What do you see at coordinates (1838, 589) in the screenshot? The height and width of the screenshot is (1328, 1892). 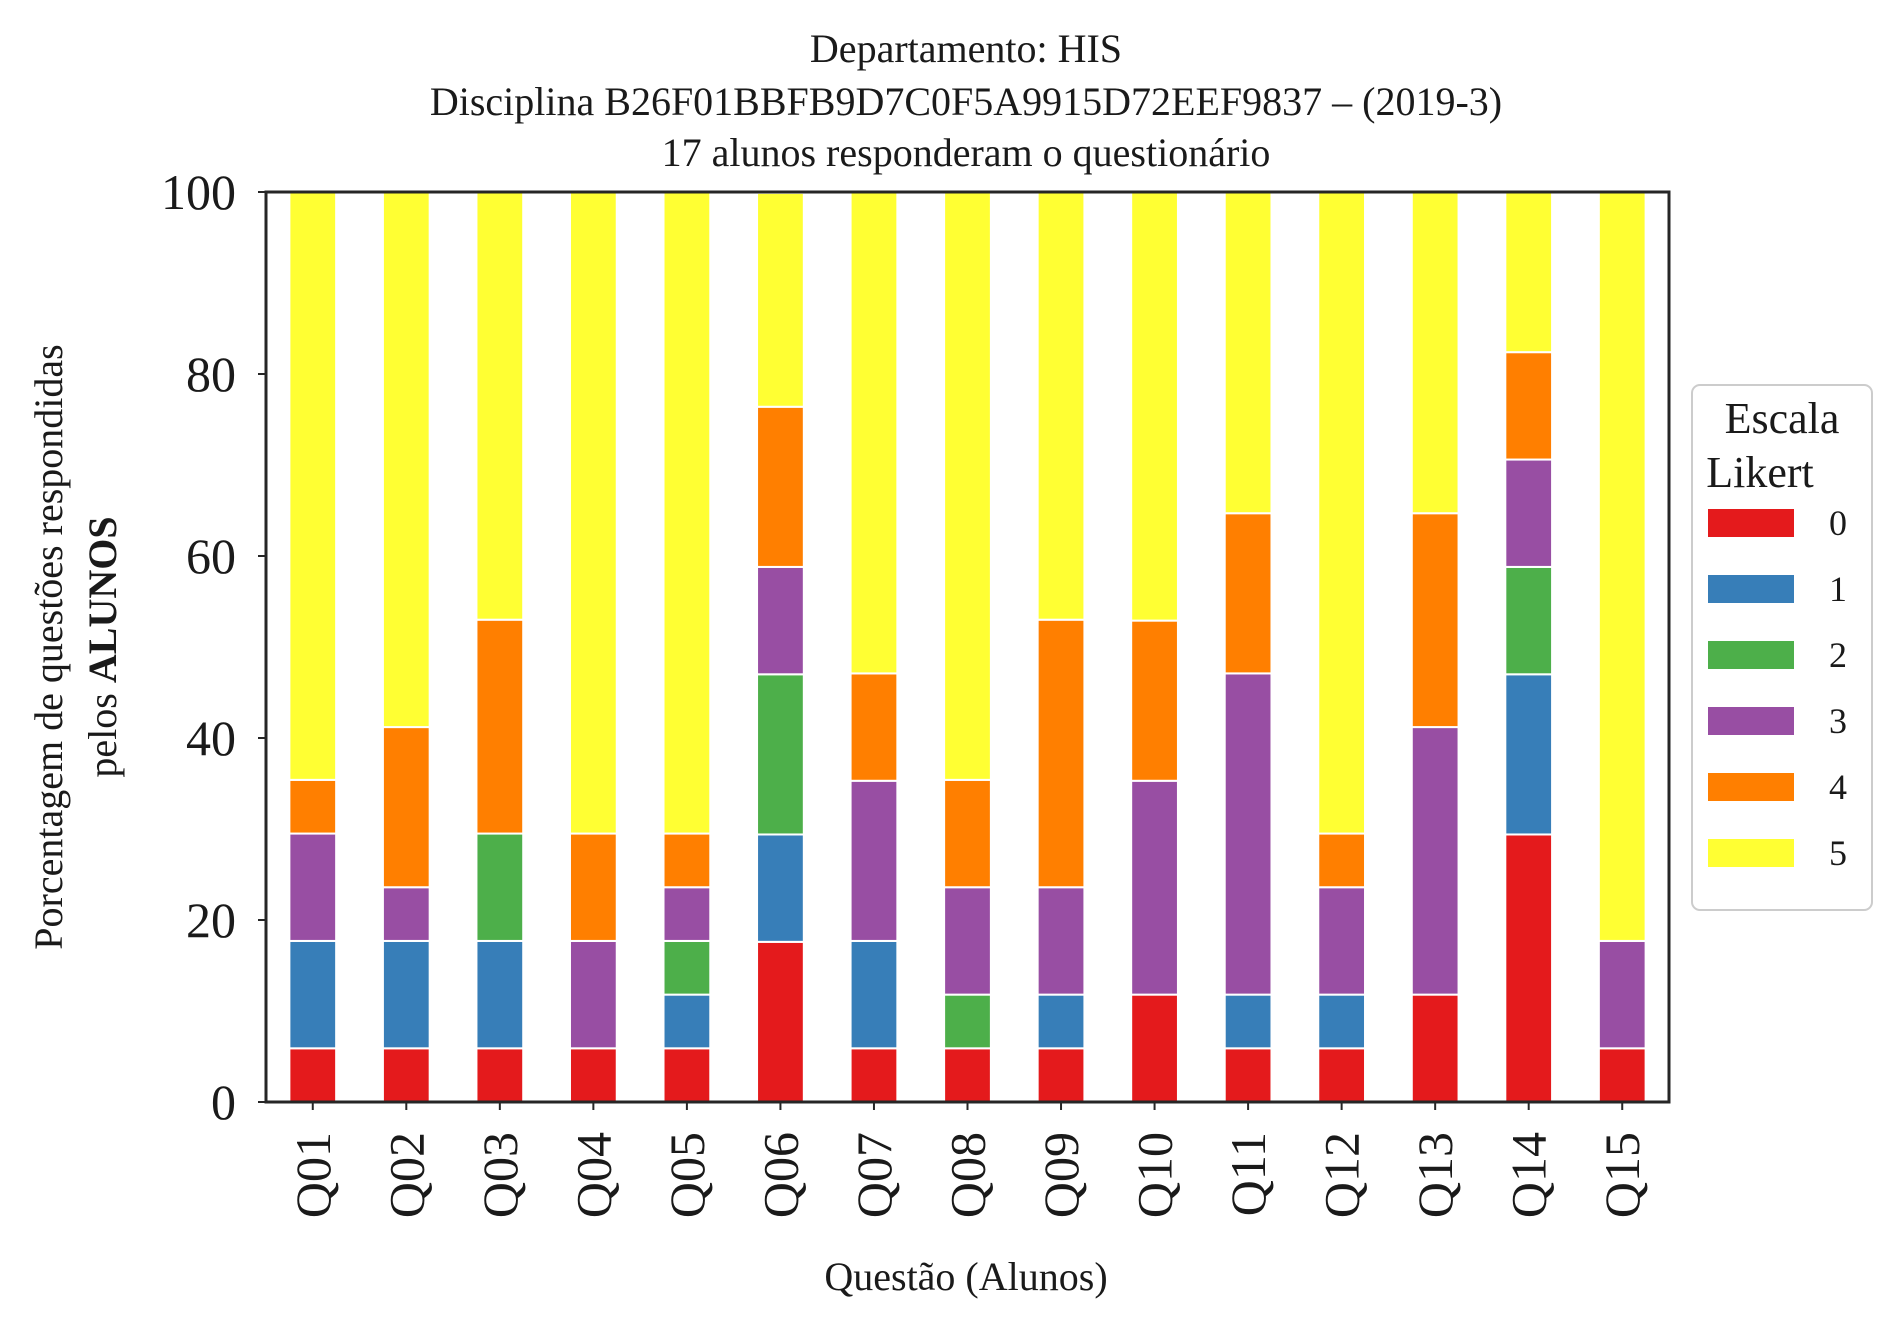 I see `legend-label-1: 1` at bounding box center [1838, 589].